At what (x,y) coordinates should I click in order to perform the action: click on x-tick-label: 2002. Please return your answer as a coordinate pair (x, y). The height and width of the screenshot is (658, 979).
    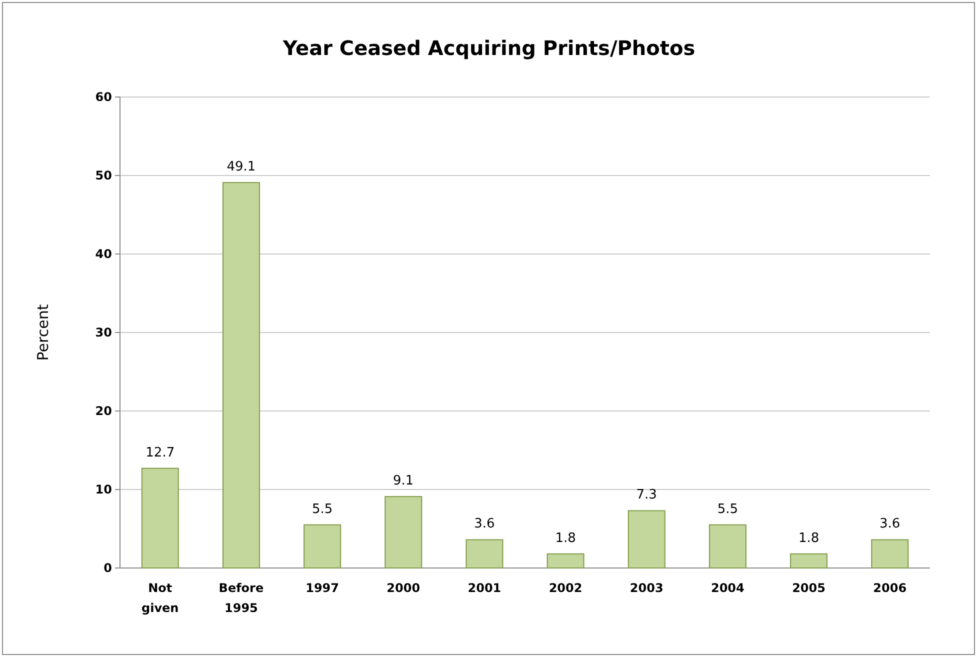
    Looking at the image, I should click on (565, 588).